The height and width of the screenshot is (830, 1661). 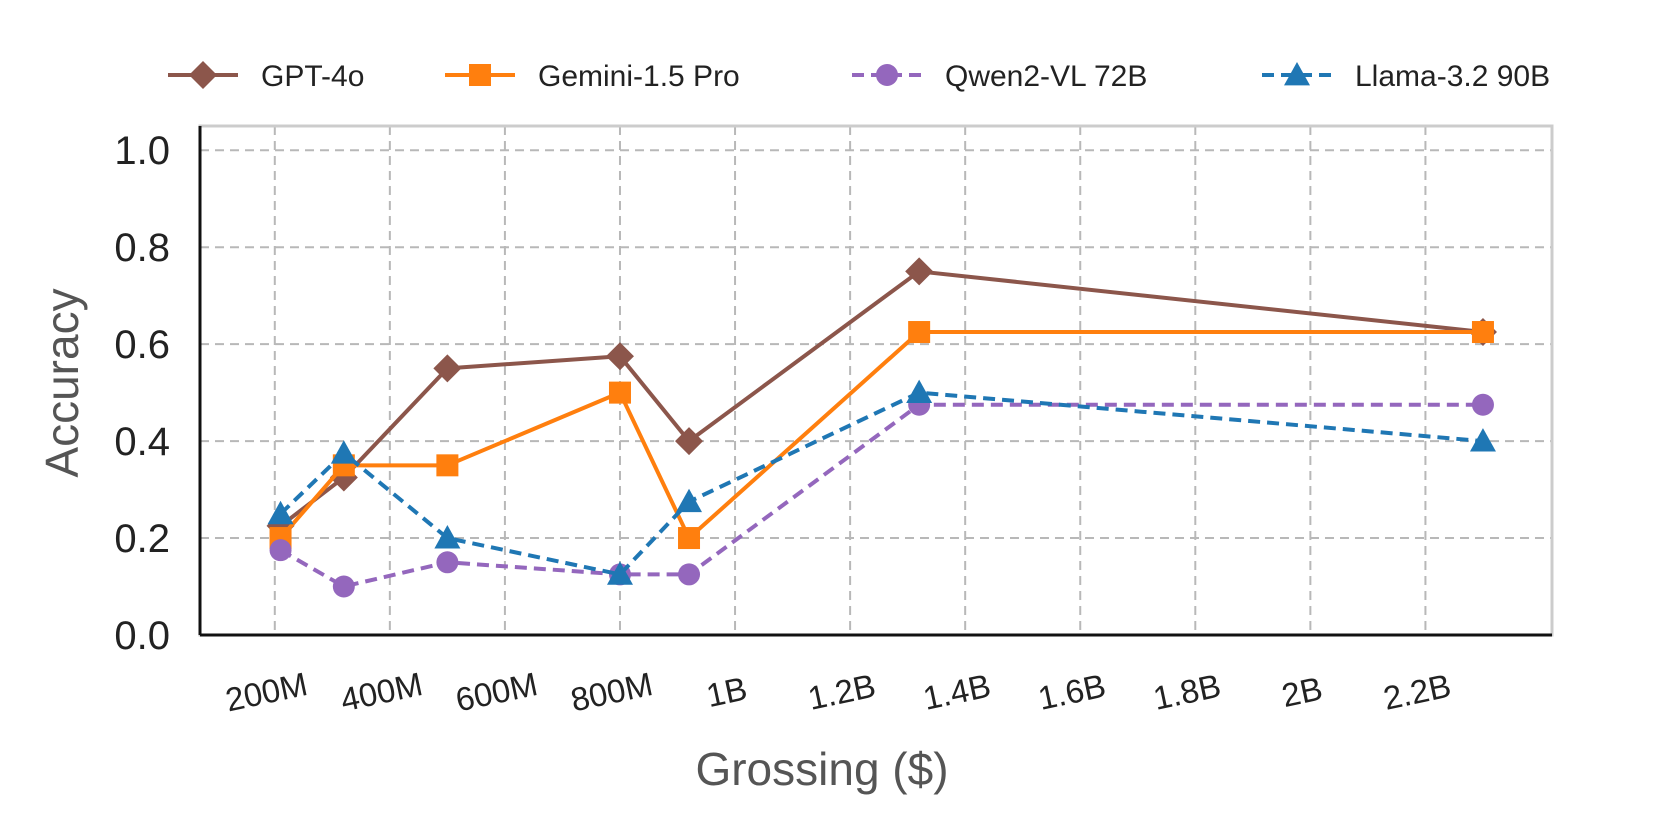 What do you see at coordinates (142, 539) in the screenshot?
I see `y-tick-label: 0.2` at bounding box center [142, 539].